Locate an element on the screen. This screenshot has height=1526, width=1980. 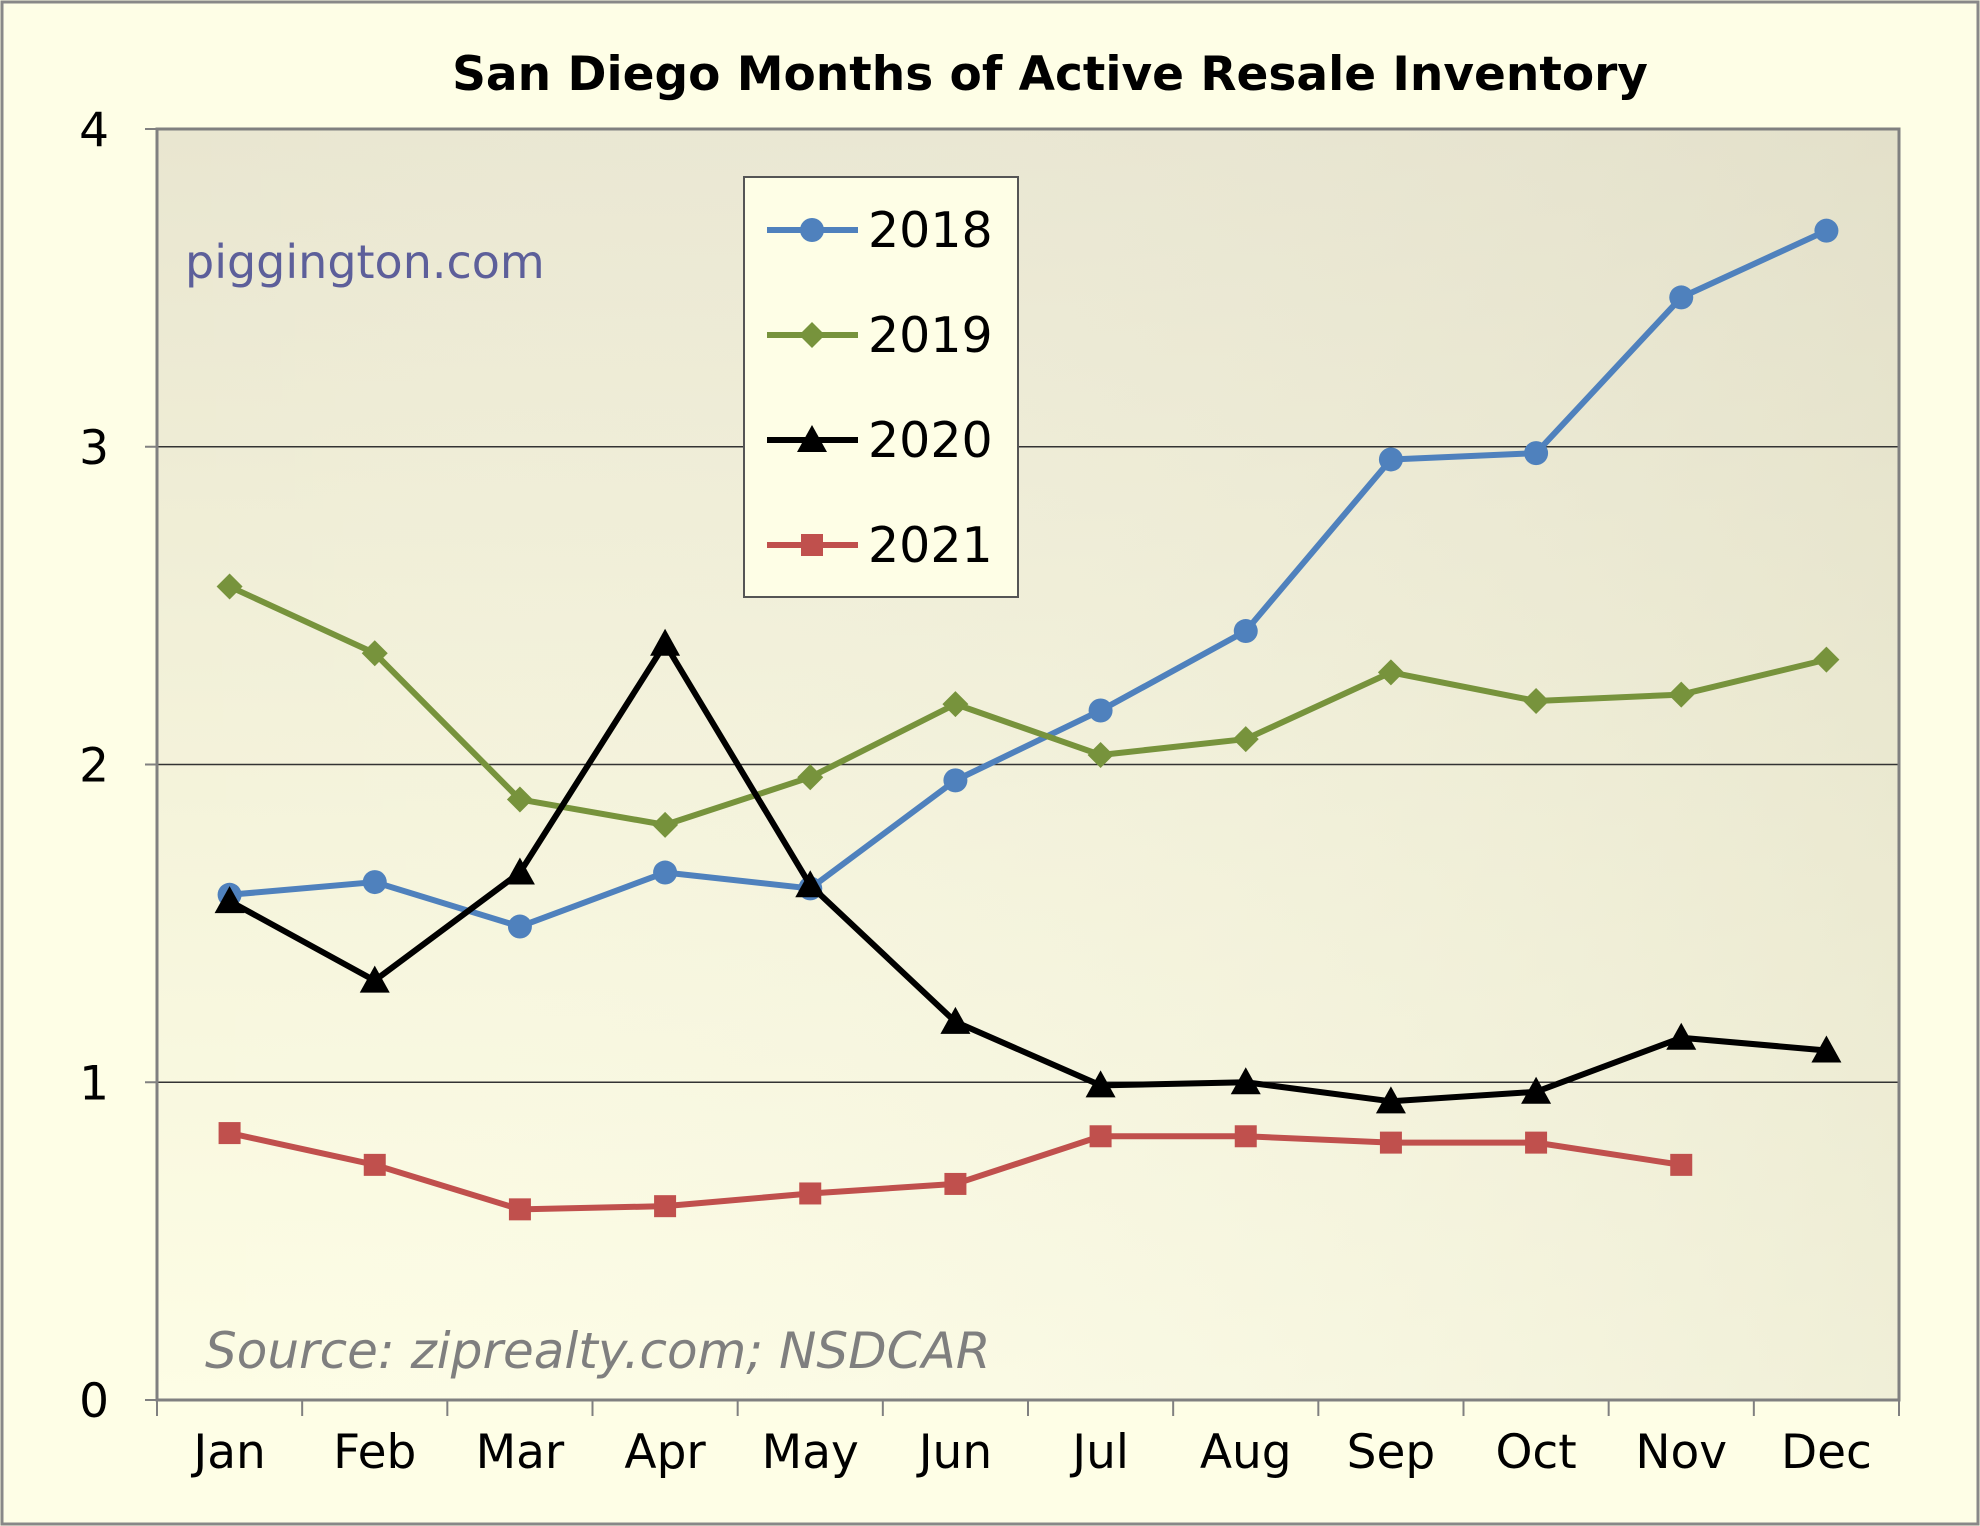
series-2021 is located at coordinates (955, 1171).